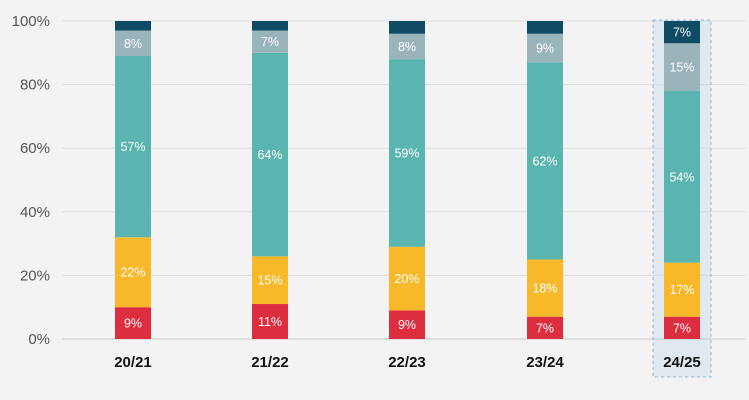 Image resolution: width=749 pixels, height=400 pixels. I want to click on data-label: 62%, so click(544, 161).